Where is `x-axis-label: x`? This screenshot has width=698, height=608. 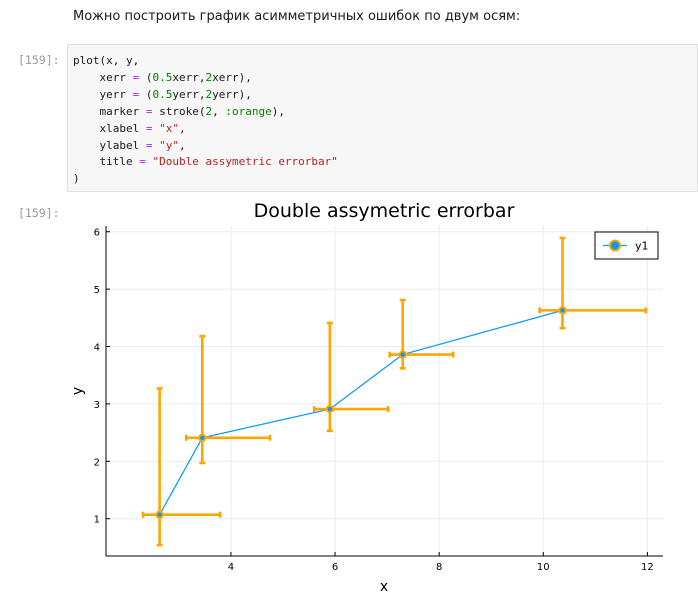 x-axis-label: x is located at coordinates (384, 587).